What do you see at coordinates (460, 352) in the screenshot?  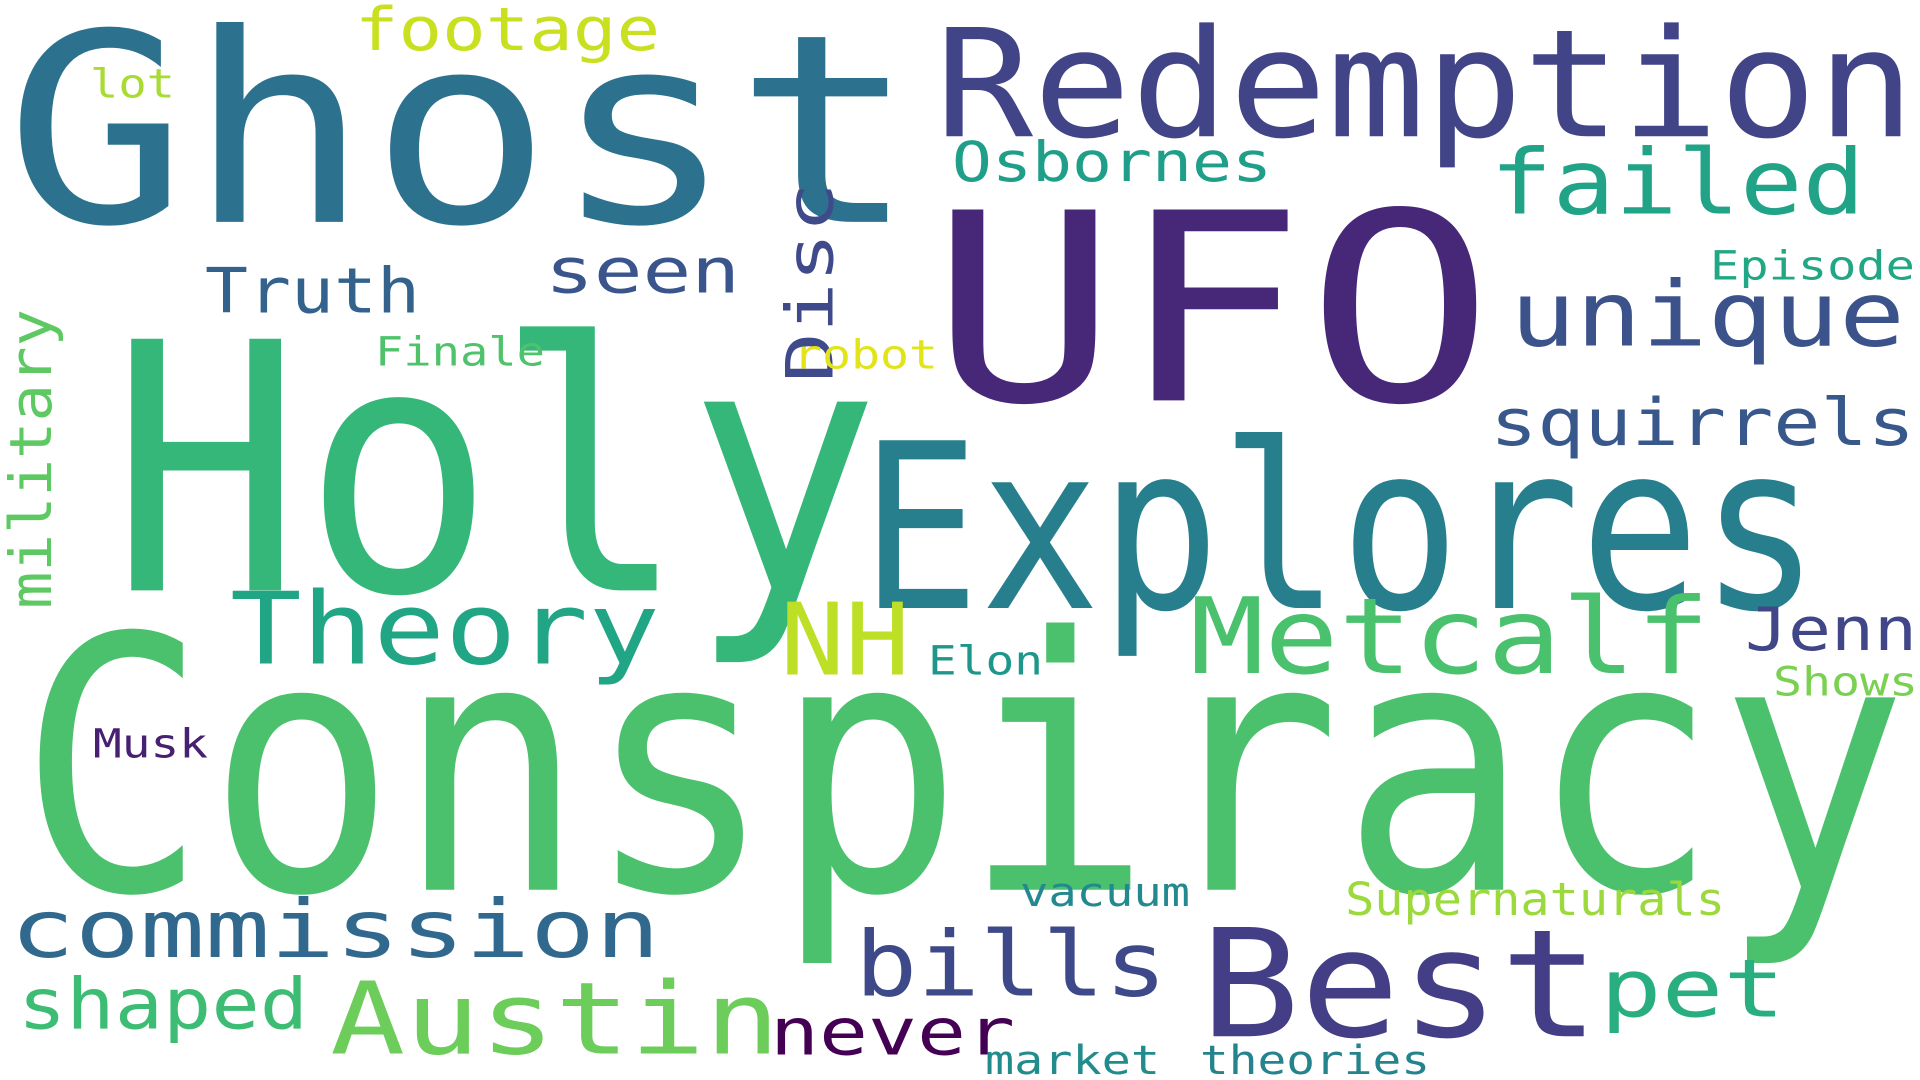 I see `cloud-word-finale: Finale` at bounding box center [460, 352].